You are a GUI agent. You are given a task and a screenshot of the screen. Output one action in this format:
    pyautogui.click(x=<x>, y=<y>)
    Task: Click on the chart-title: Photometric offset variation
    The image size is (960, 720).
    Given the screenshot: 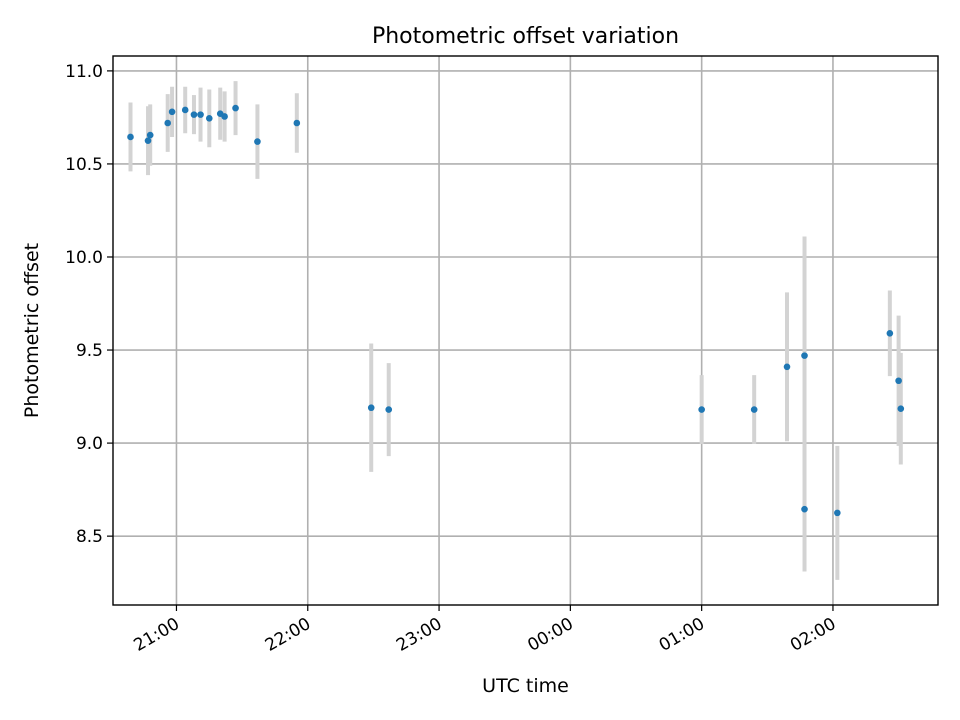 What is the action you would take?
    pyautogui.click(x=525, y=36)
    